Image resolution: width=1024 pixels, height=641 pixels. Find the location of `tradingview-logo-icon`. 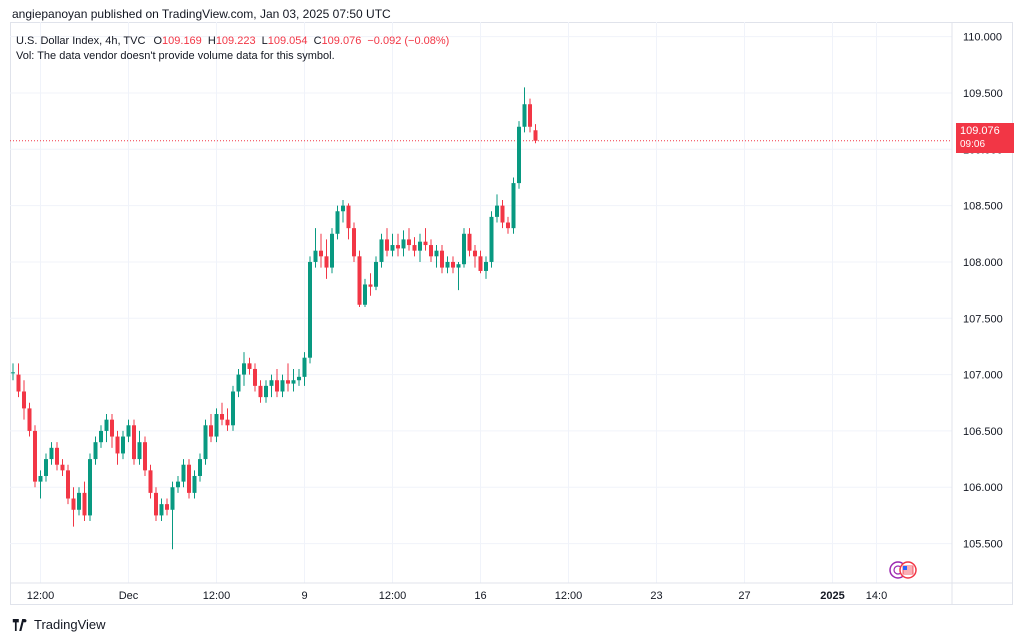

tradingview-logo-icon is located at coordinates (19, 624).